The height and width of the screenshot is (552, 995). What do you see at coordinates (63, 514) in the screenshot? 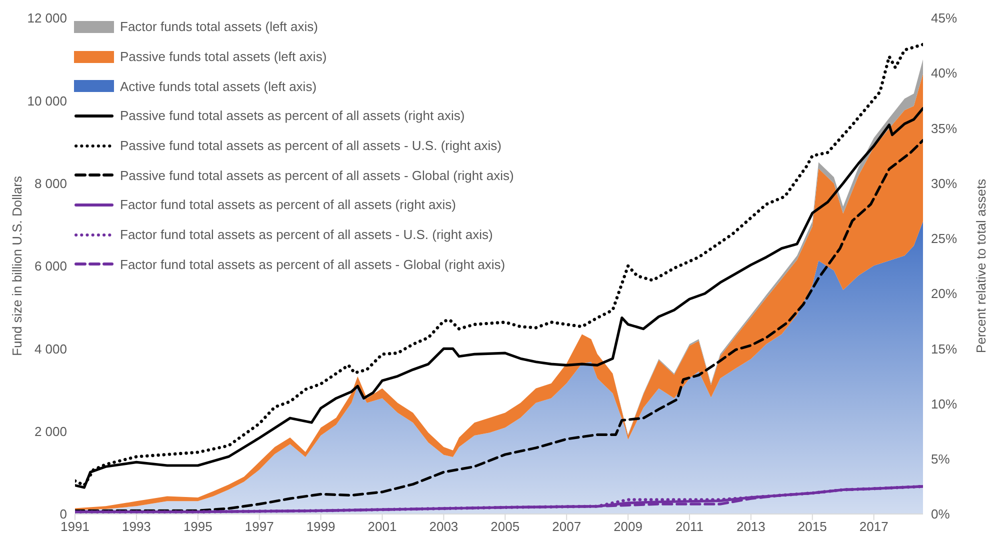
I see `y-tick-label: 0` at bounding box center [63, 514].